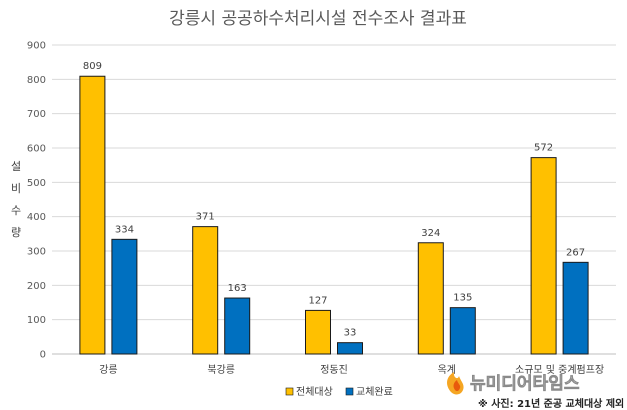 The width and height of the screenshot is (627, 410). I want to click on data-label: 324, so click(430, 233).